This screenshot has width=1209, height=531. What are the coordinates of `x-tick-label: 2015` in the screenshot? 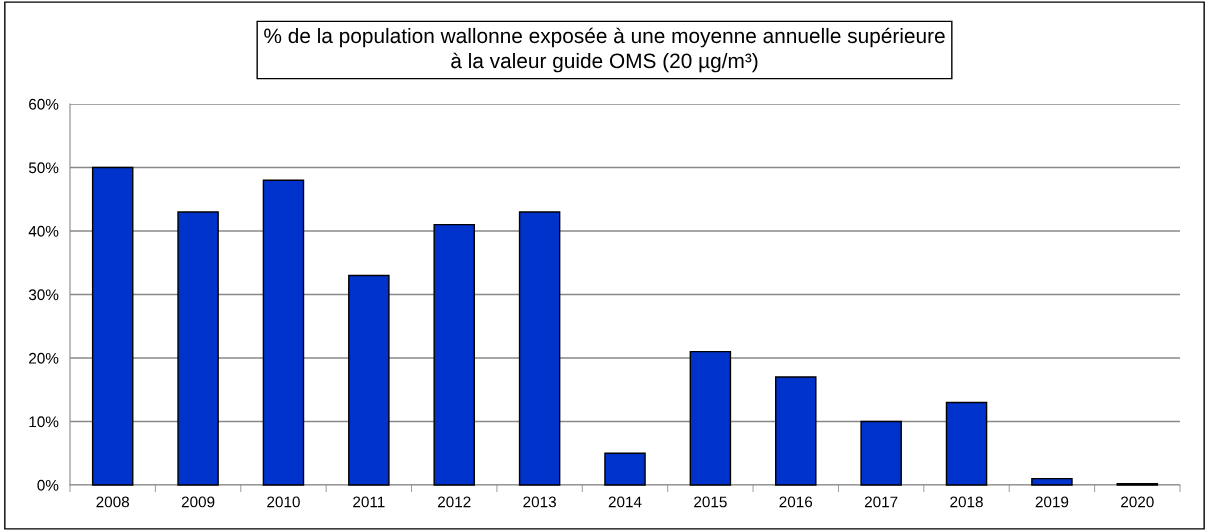 It's located at (710, 502).